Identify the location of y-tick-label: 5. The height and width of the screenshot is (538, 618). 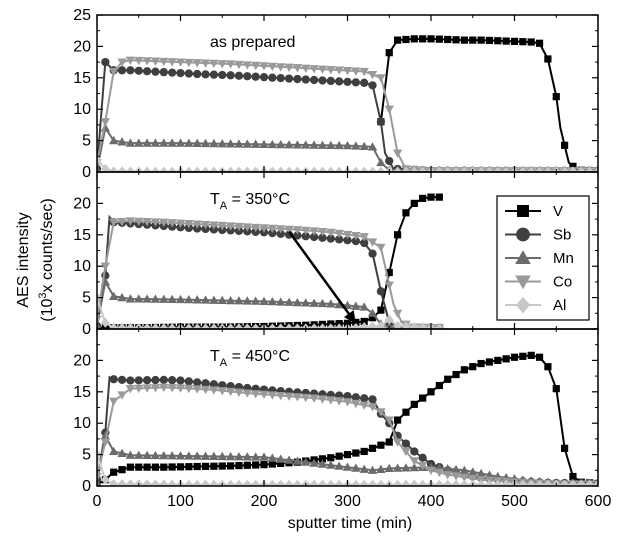
(86, 141).